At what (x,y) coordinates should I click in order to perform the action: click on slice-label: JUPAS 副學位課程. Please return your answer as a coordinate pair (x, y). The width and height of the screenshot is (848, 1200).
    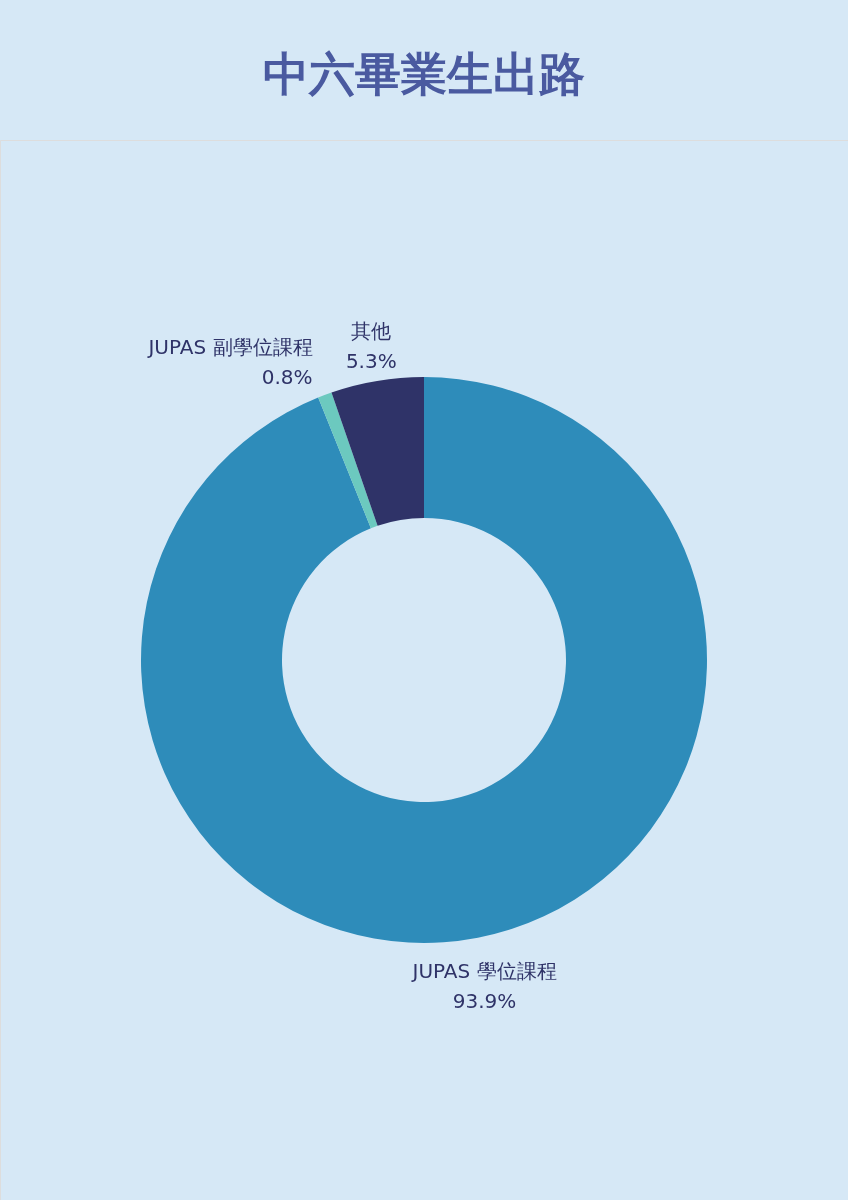
    Looking at the image, I should click on (229, 347).